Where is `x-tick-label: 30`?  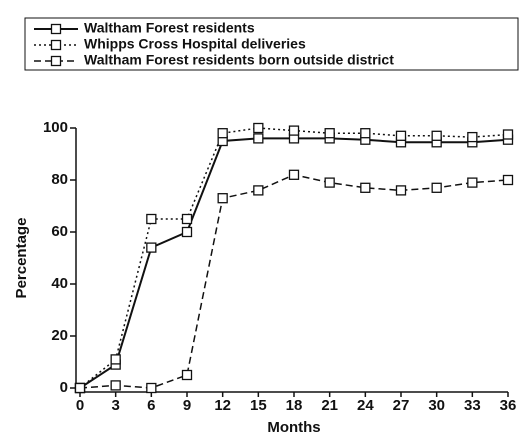 x-tick-label: 30 is located at coordinates (436, 405).